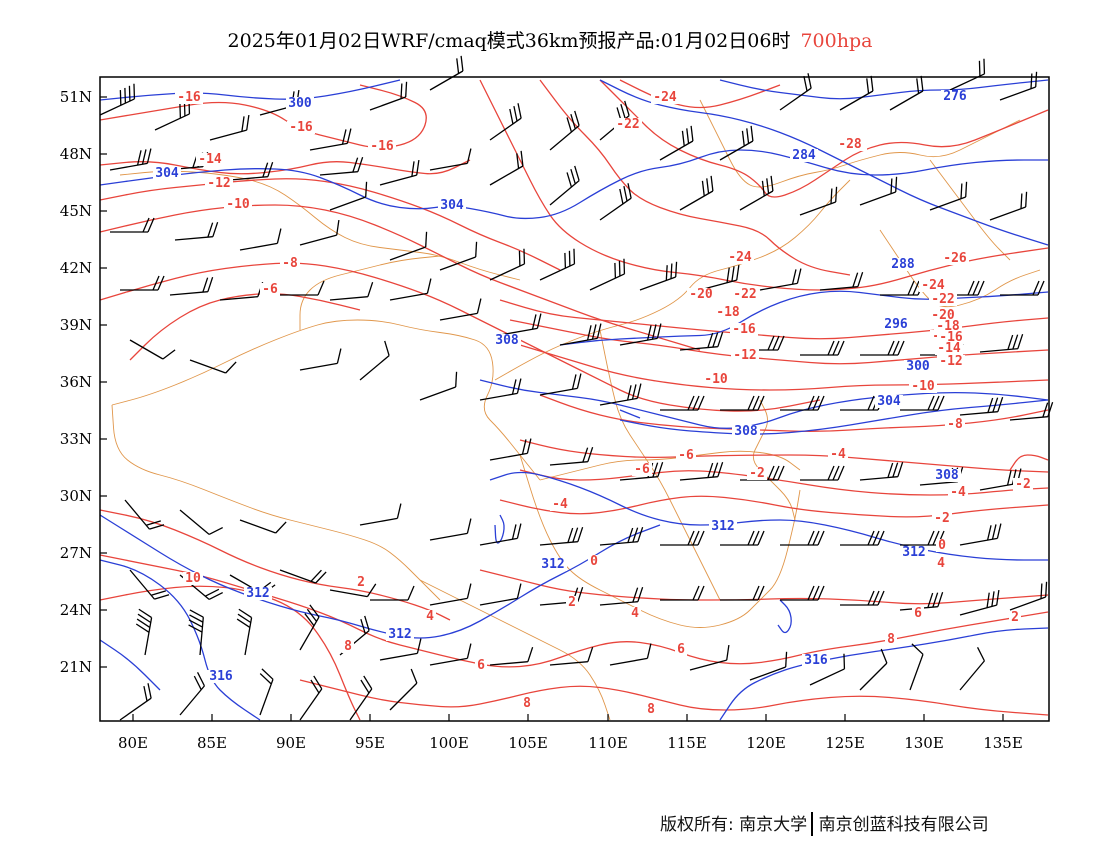 This screenshot has width=1100, height=850. I want to click on svg-text: -20, so click(943, 315).